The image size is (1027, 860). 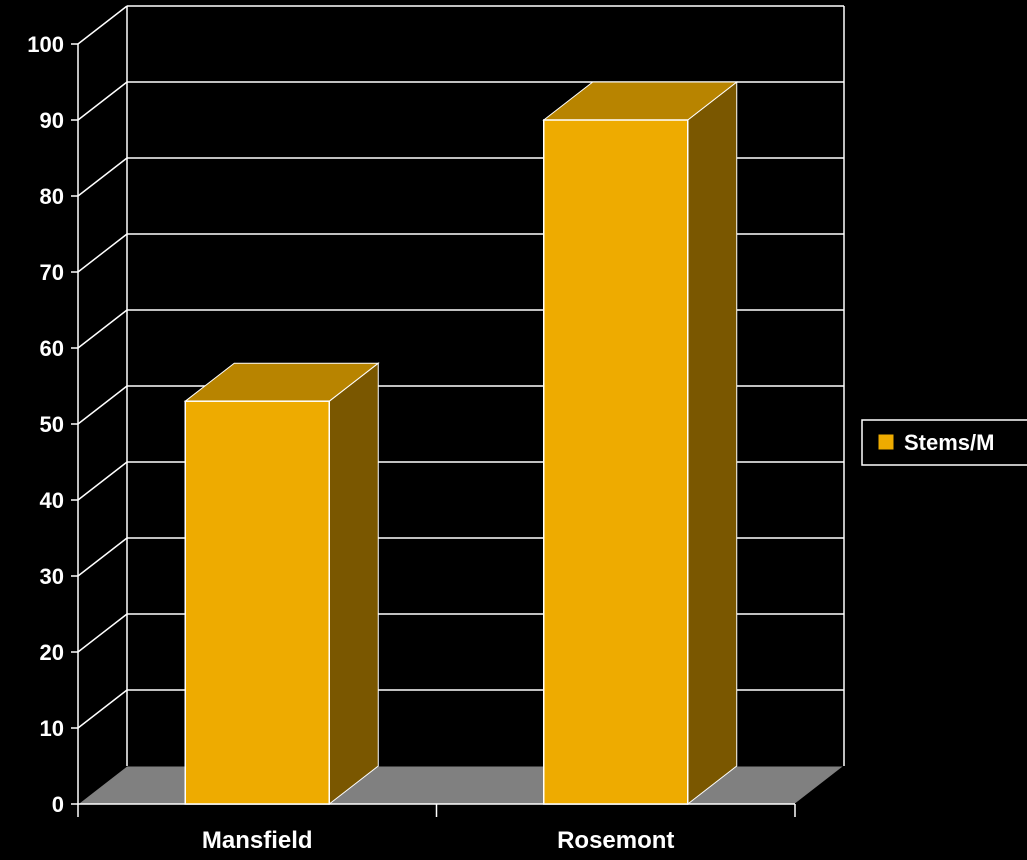 What do you see at coordinates (52, 348) in the screenshot?
I see `y-tick-label: 60` at bounding box center [52, 348].